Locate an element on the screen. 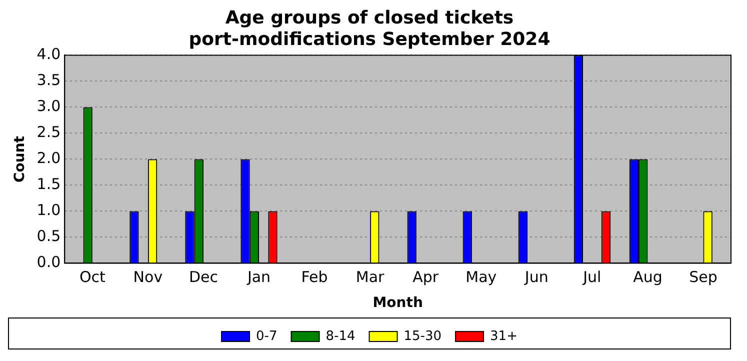 The image size is (747, 361). x-tick-label: Jan is located at coordinates (258, 277).